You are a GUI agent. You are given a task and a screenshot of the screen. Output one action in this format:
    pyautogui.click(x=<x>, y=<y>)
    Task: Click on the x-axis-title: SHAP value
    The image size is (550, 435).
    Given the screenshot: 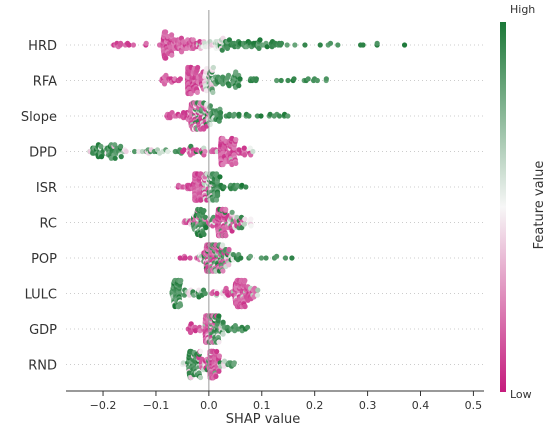 What is the action you would take?
    pyautogui.click(x=263, y=419)
    